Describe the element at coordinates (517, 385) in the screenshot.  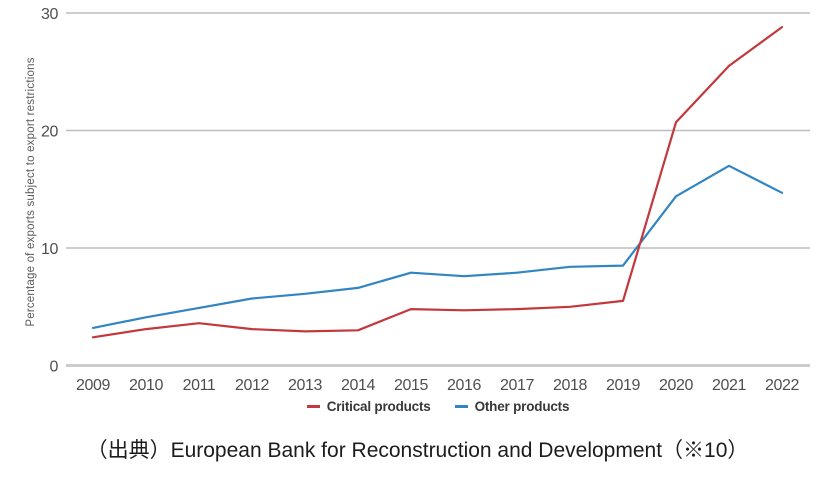
I see `x-tick-label: 2017` at that location.